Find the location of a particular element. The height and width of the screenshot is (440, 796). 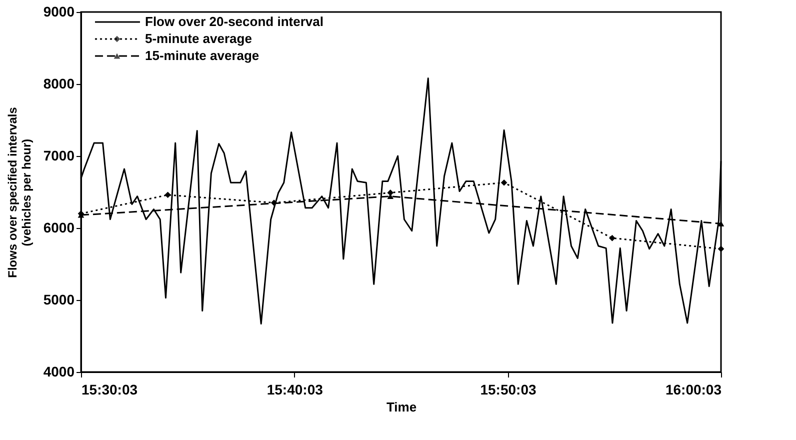

x-tick-label: 15:30:03 is located at coordinates (110, 390).